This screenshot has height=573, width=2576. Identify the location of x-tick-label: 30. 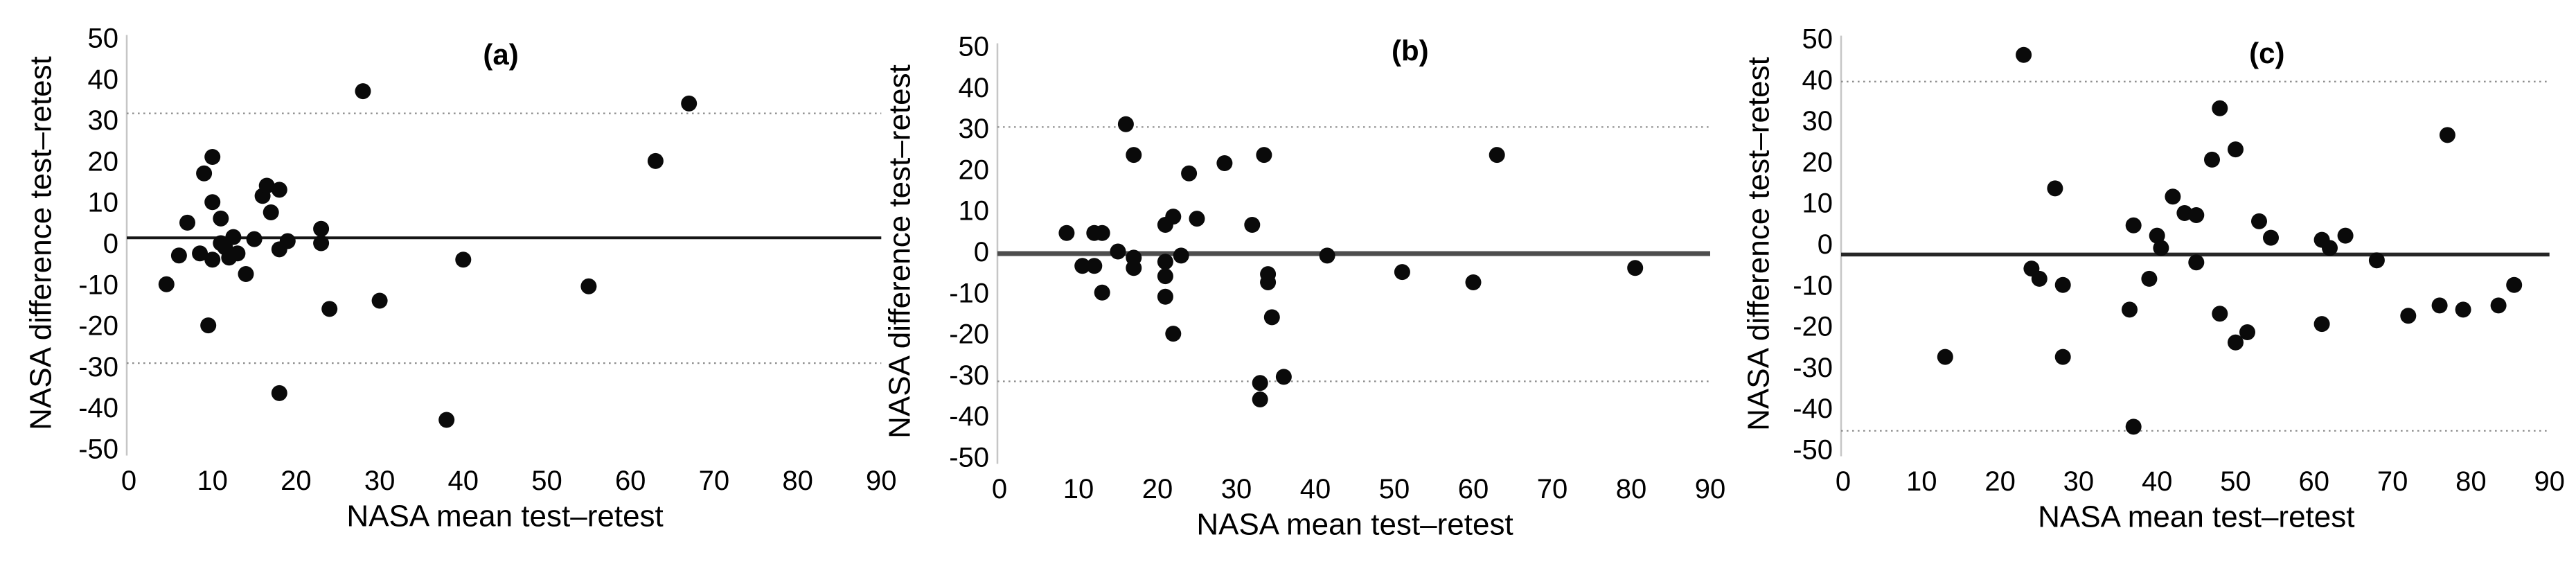
(380, 481).